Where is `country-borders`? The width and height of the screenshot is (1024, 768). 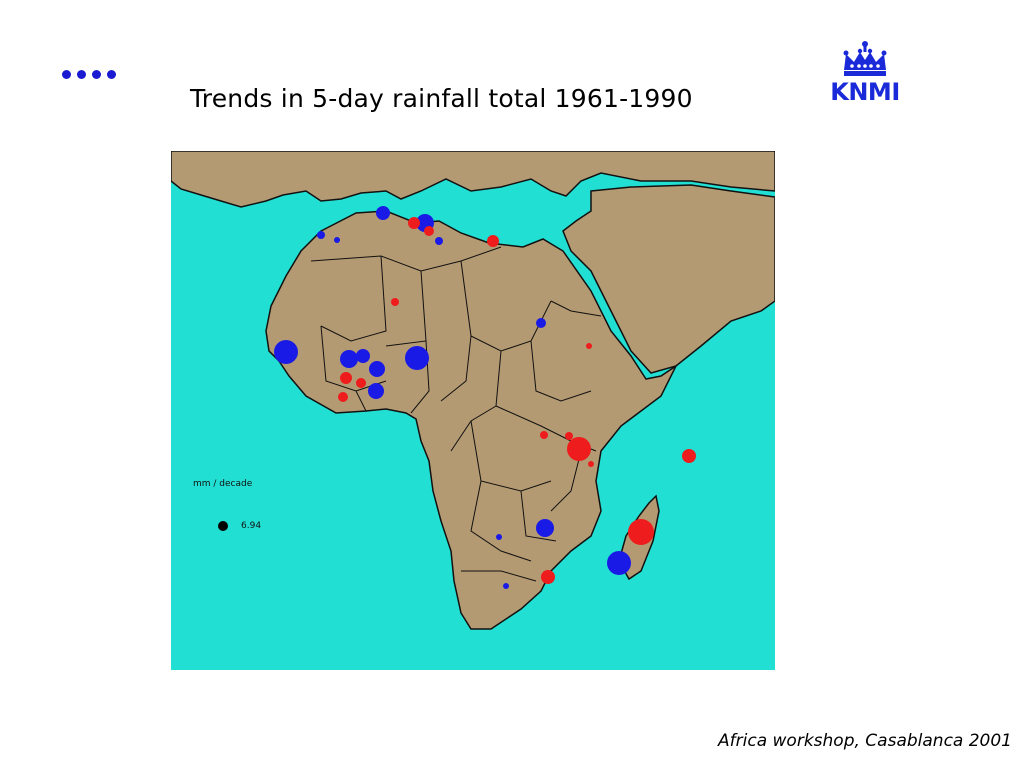
country-borders is located at coordinates (456, 414).